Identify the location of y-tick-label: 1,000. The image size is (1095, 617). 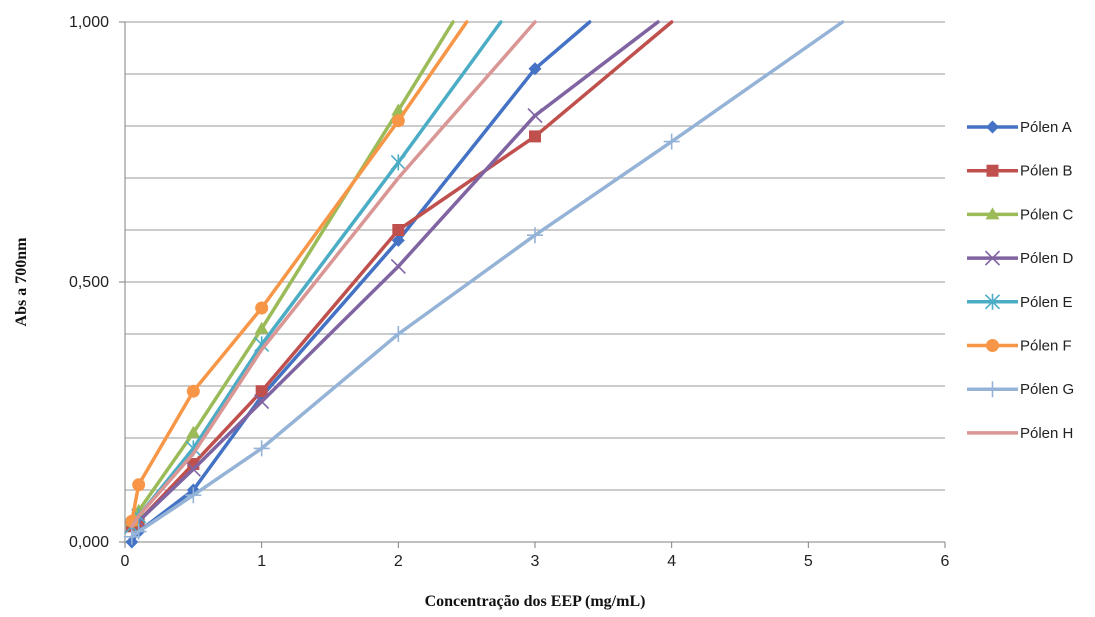
(89, 22).